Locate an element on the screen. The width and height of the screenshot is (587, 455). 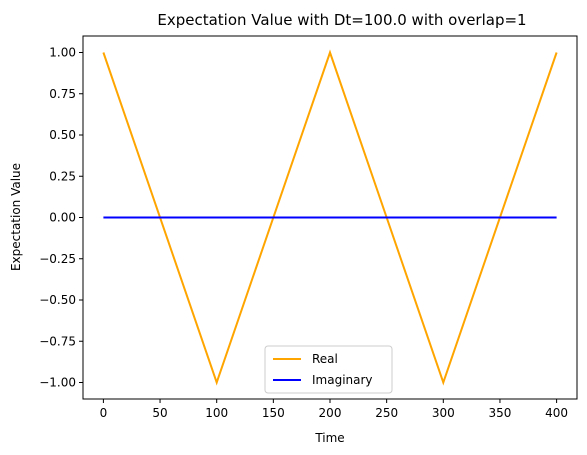
y-tick-label: −0.75 is located at coordinates (57, 341).